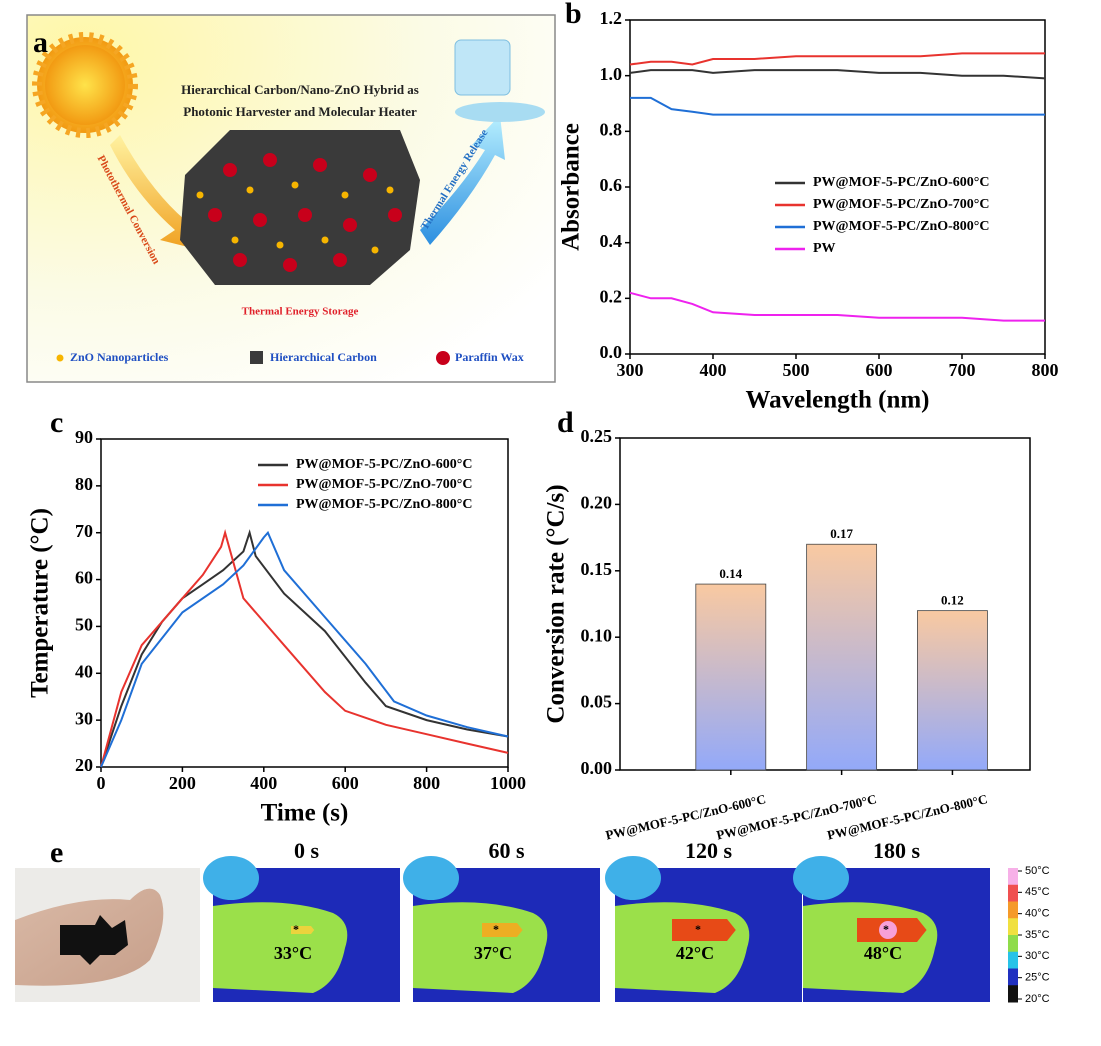 This screenshot has height=1046, width=1101. Describe the element at coordinates (84, 718) in the screenshot. I see `y-tick-label: 30` at that location.